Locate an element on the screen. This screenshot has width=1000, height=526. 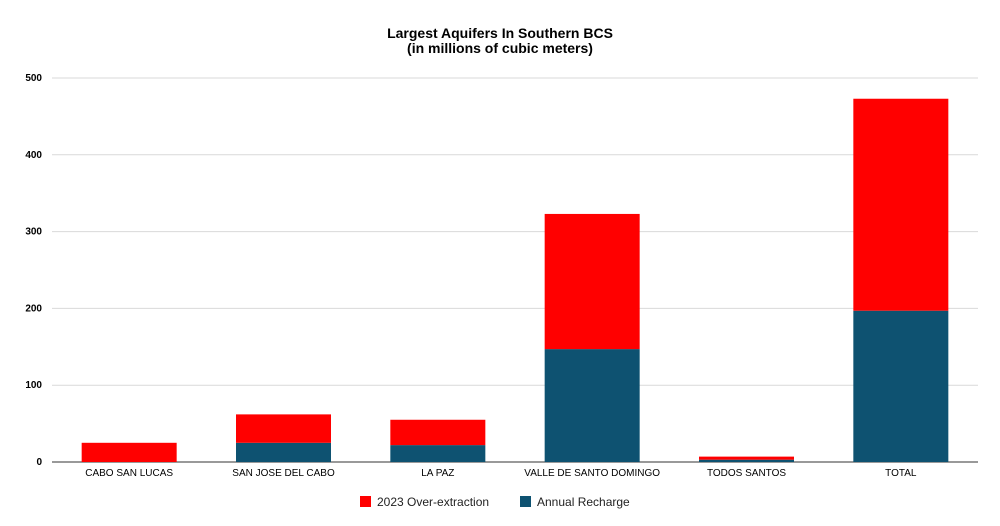
y-tick-label: 400 is located at coordinates (33, 155).